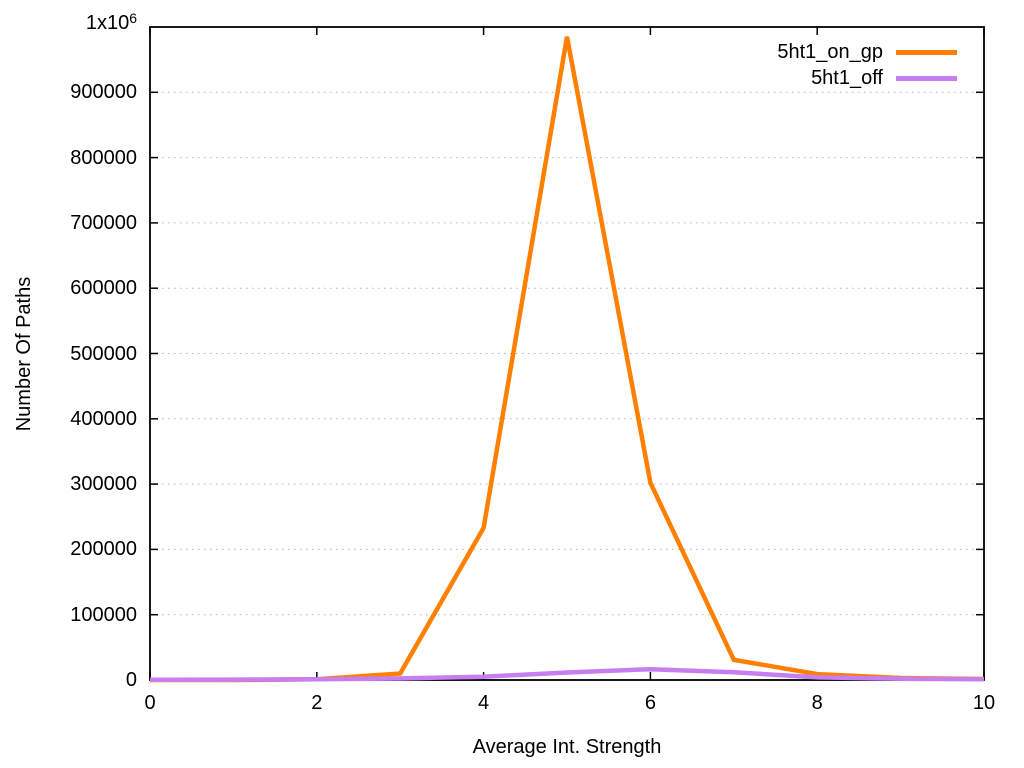 The image size is (1024, 768). What do you see at coordinates (103, 222) in the screenshot?
I see `y-tick-label: 700000` at bounding box center [103, 222].